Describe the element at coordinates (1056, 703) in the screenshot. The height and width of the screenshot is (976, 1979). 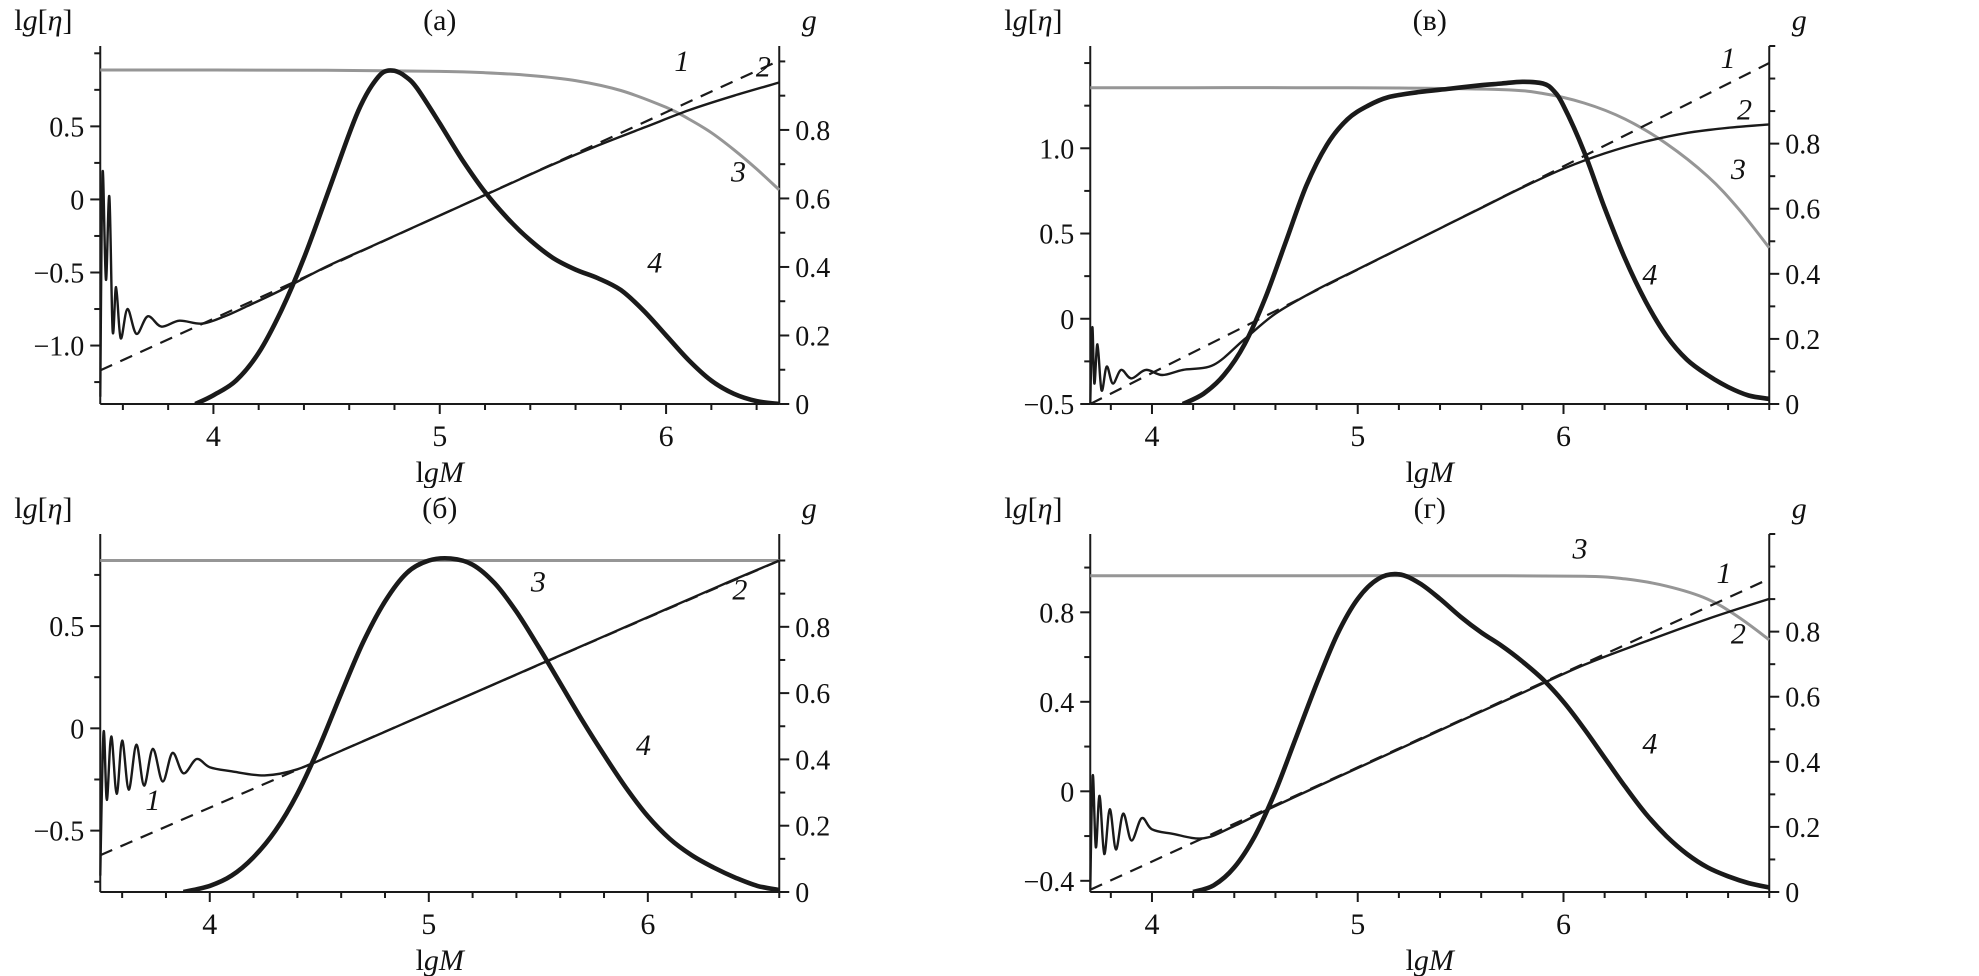
I see `y-left-tick-label: 0.4` at that location.